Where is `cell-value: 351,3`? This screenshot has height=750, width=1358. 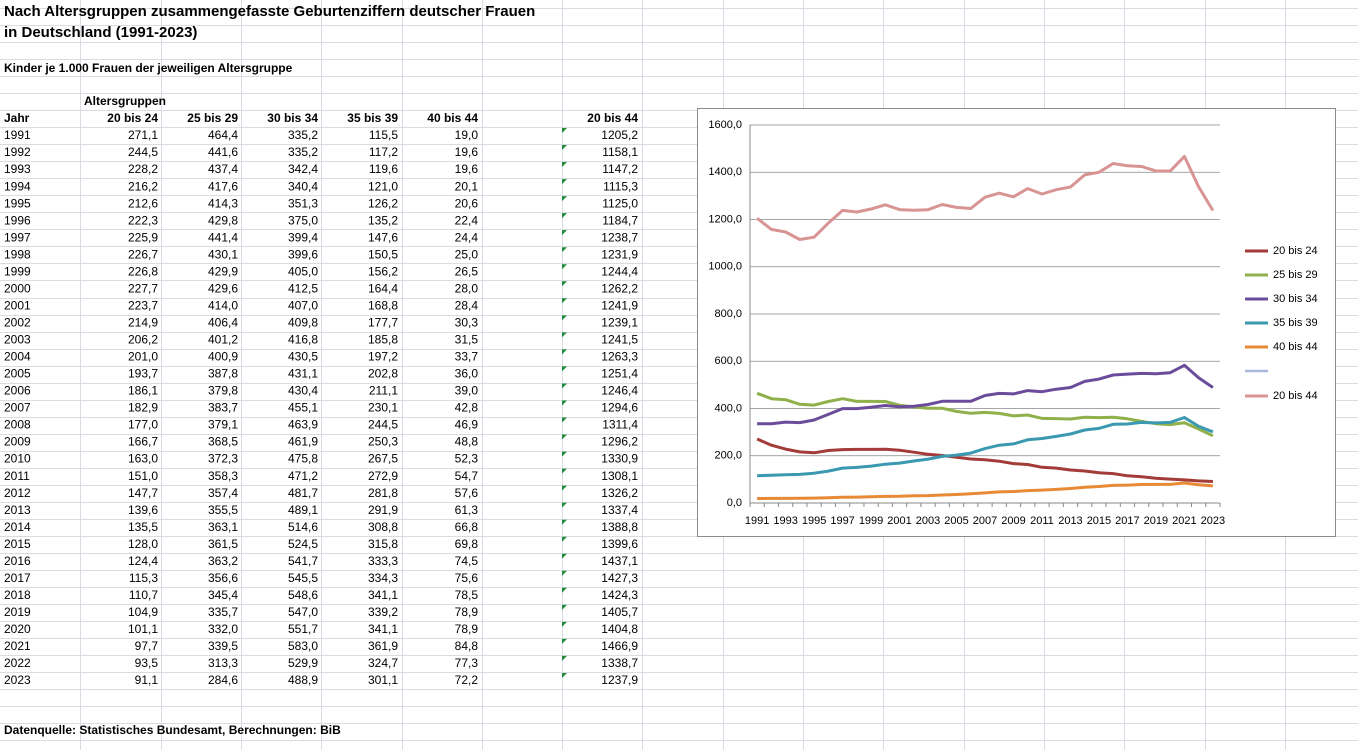
cell-value: 351,3 is located at coordinates (303, 203).